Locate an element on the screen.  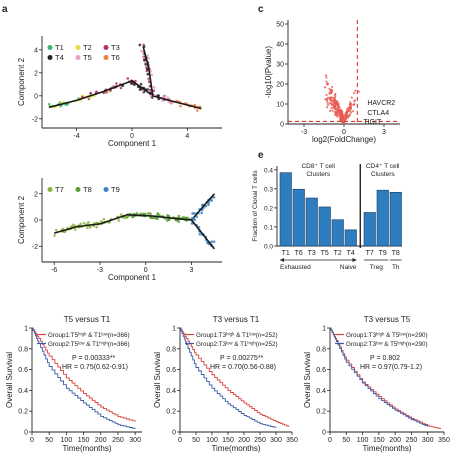
bars-group-title: CD8⁺ T cell is located at coordinates (318, 166).